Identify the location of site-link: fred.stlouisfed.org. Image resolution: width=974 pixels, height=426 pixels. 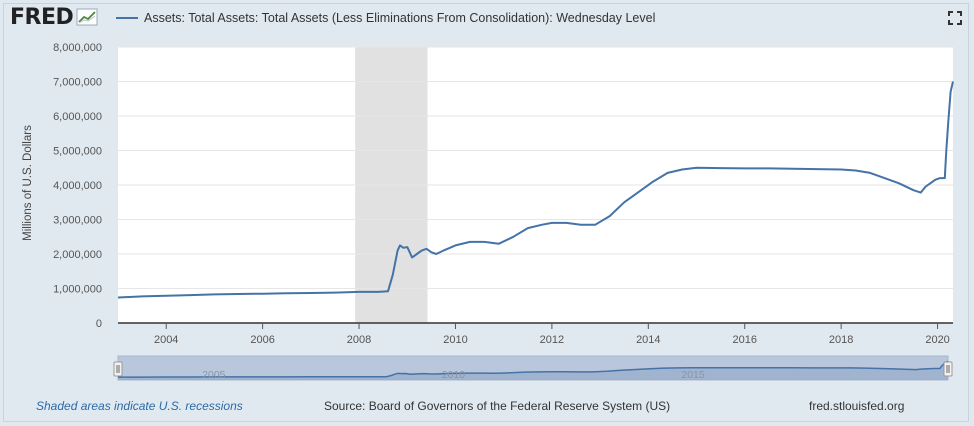
(857, 406).